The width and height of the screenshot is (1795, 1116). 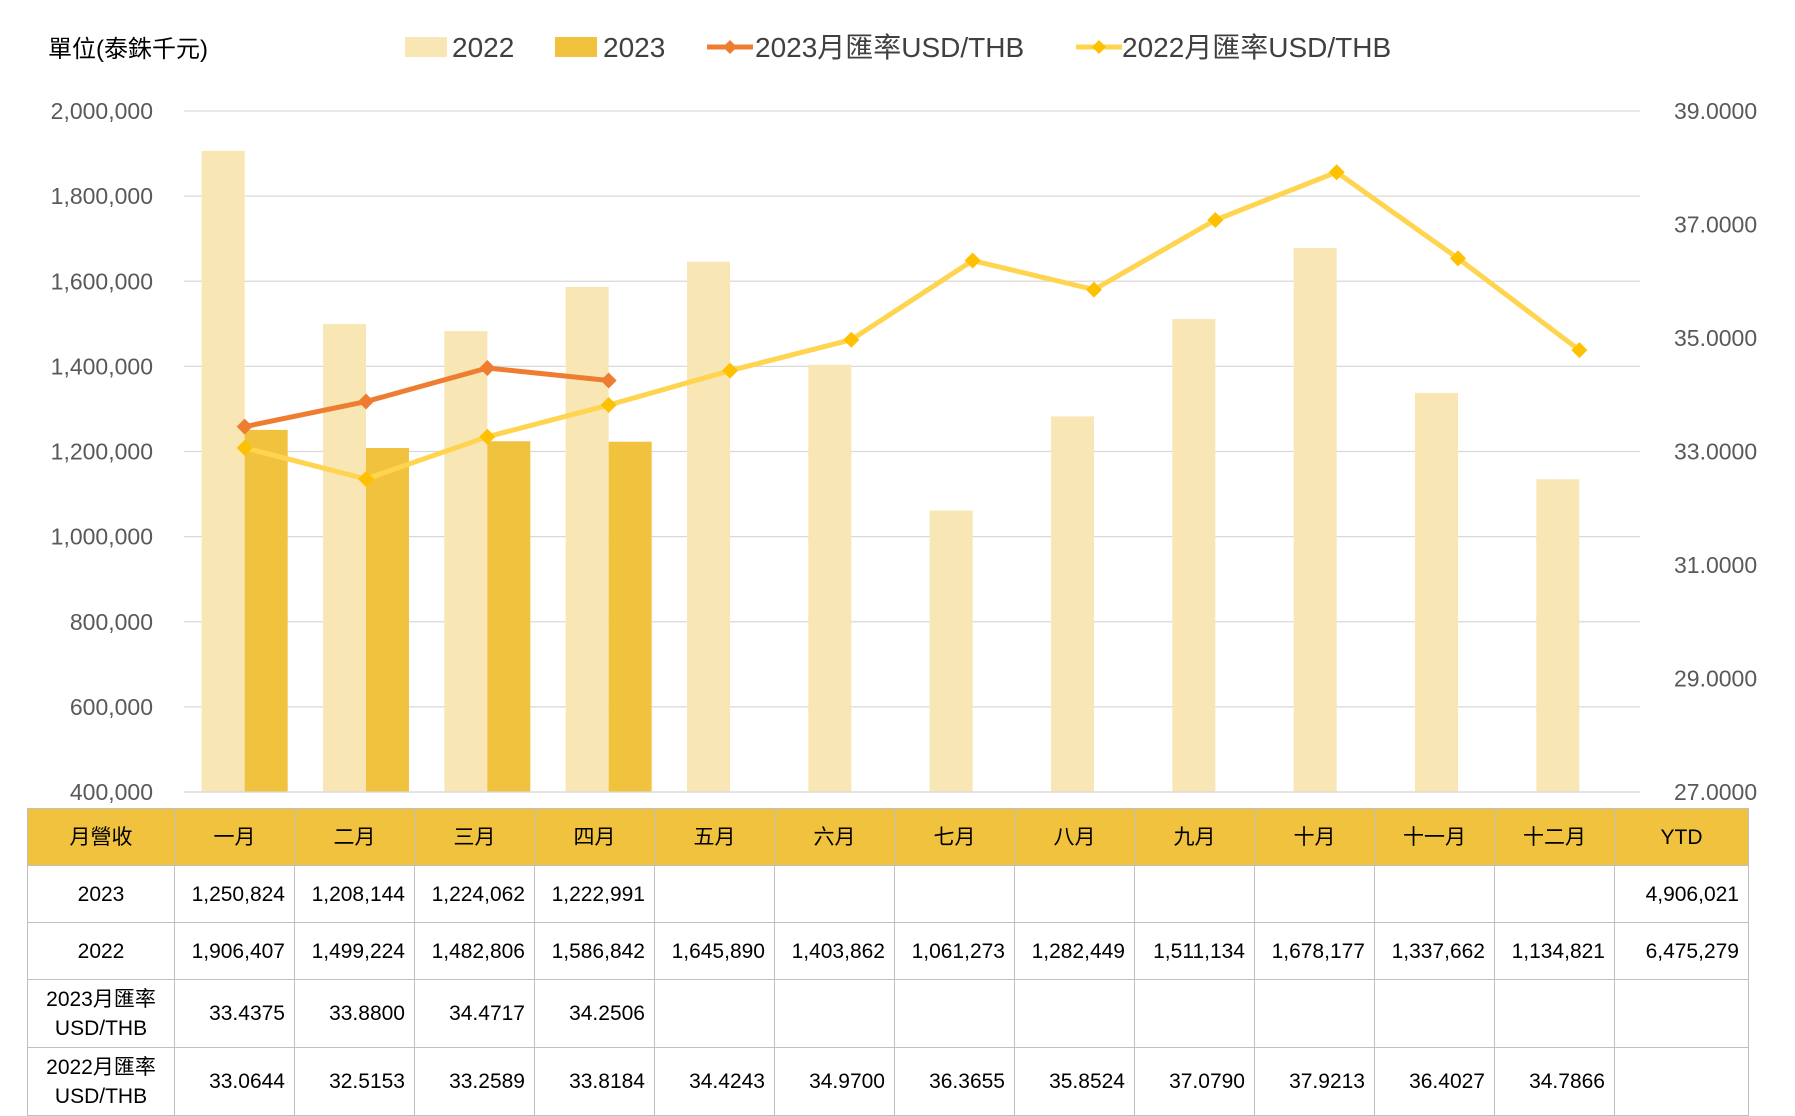 I want to click on right-tick-label: 27.0000, so click(x=1715, y=792).